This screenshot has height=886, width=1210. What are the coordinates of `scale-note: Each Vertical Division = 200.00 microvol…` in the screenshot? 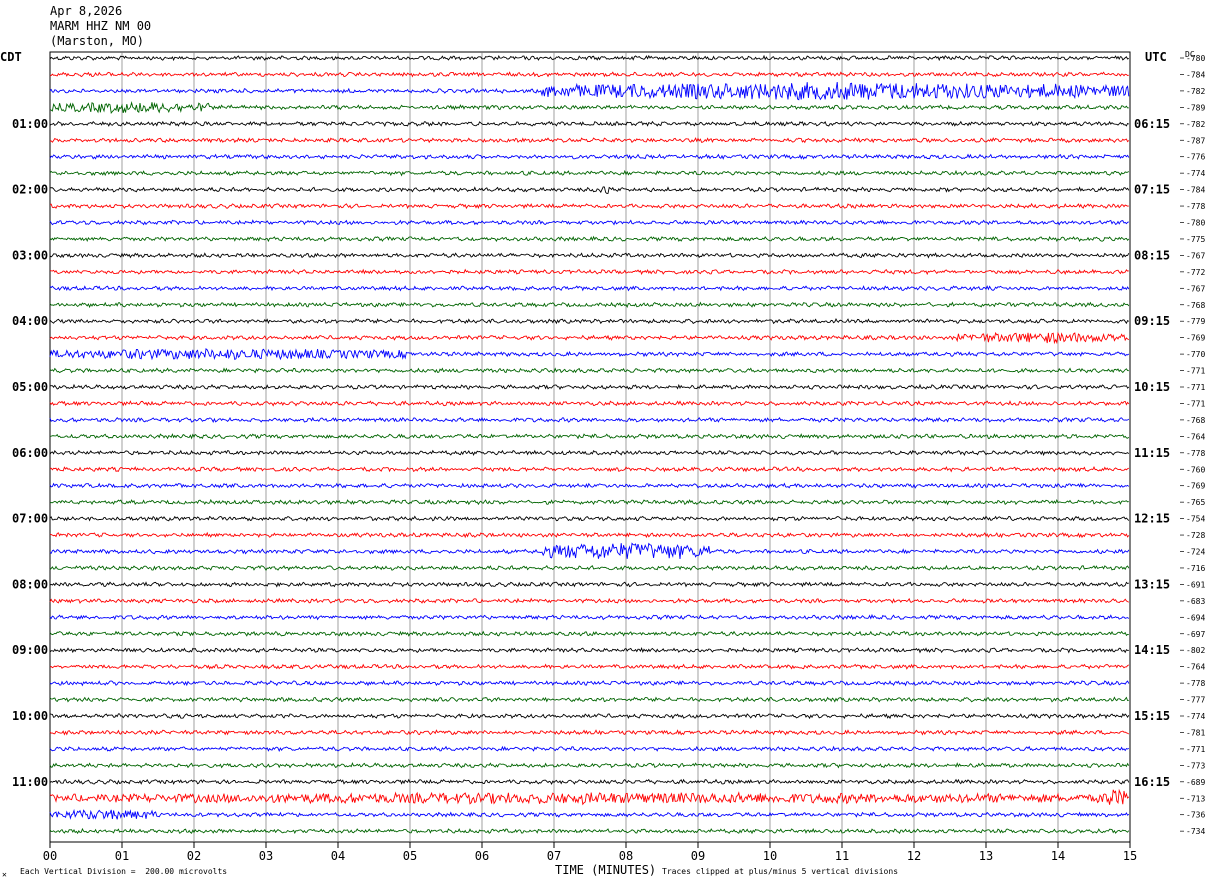 It's located at (124, 871).